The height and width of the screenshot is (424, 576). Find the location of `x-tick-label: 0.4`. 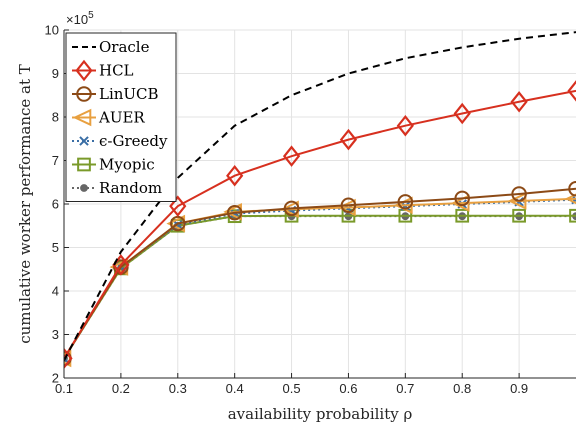

x-tick-label: 0.4 is located at coordinates (235, 388).